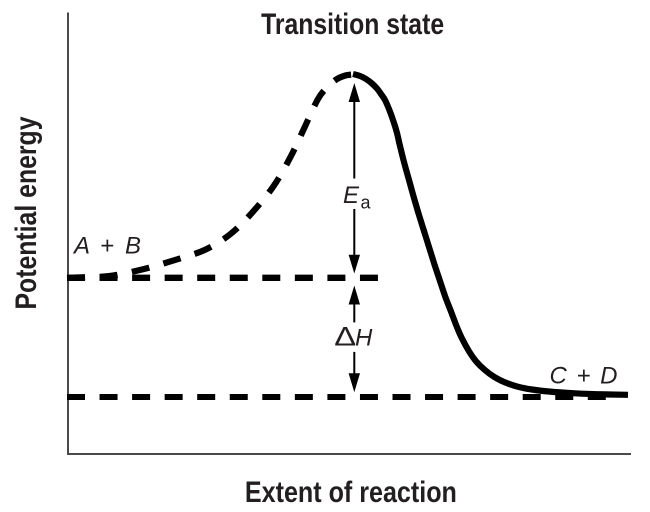  What do you see at coordinates (351, 195) in the screenshot?
I see `svg-text: E` at bounding box center [351, 195].